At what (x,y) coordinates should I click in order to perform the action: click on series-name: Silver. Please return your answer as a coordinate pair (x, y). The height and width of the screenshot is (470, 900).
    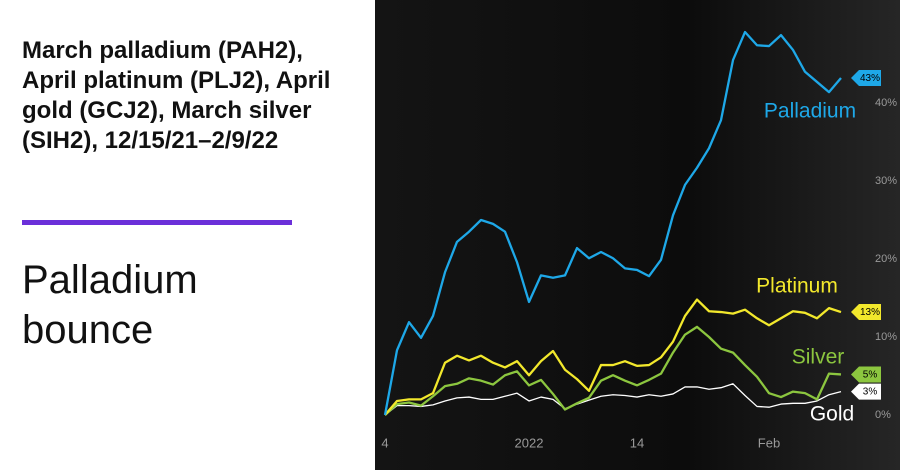
    Looking at the image, I should click on (818, 357).